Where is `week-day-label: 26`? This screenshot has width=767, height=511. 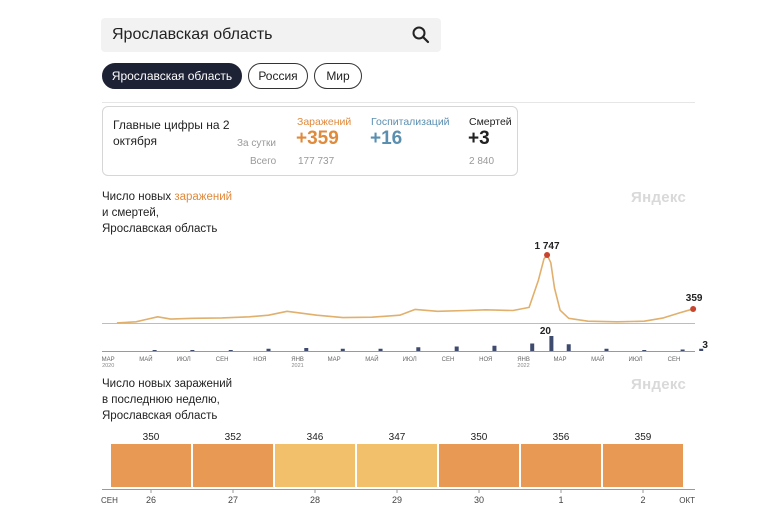
week-day-label: 26 is located at coordinates (151, 500).